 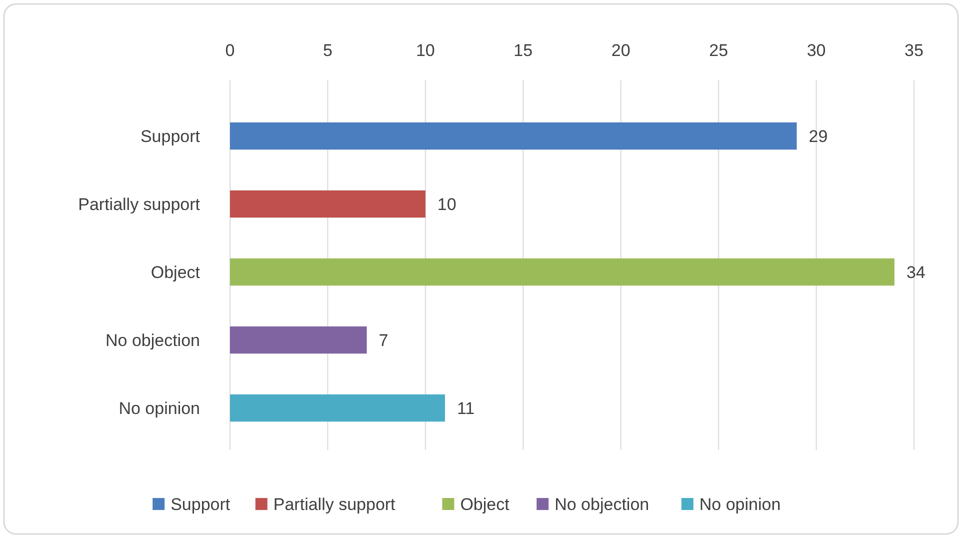 What do you see at coordinates (718, 50) in the screenshot?
I see `x-tick-label: 25` at bounding box center [718, 50].